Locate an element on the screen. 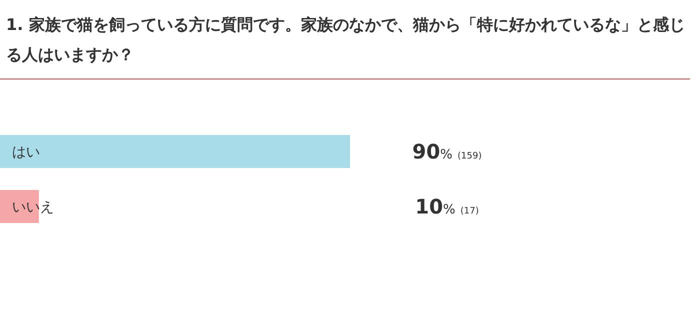 The height and width of the screenshot is (327, 700). data-label: 10% (17) is located at coordinates (447, 206).